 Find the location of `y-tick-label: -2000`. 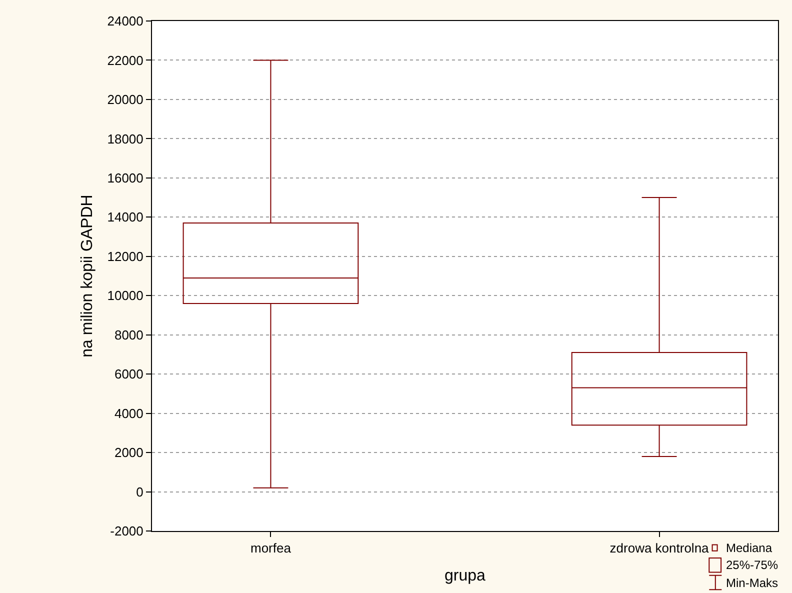

y-tick-label: -2000 is located at coordinates (127, 531).